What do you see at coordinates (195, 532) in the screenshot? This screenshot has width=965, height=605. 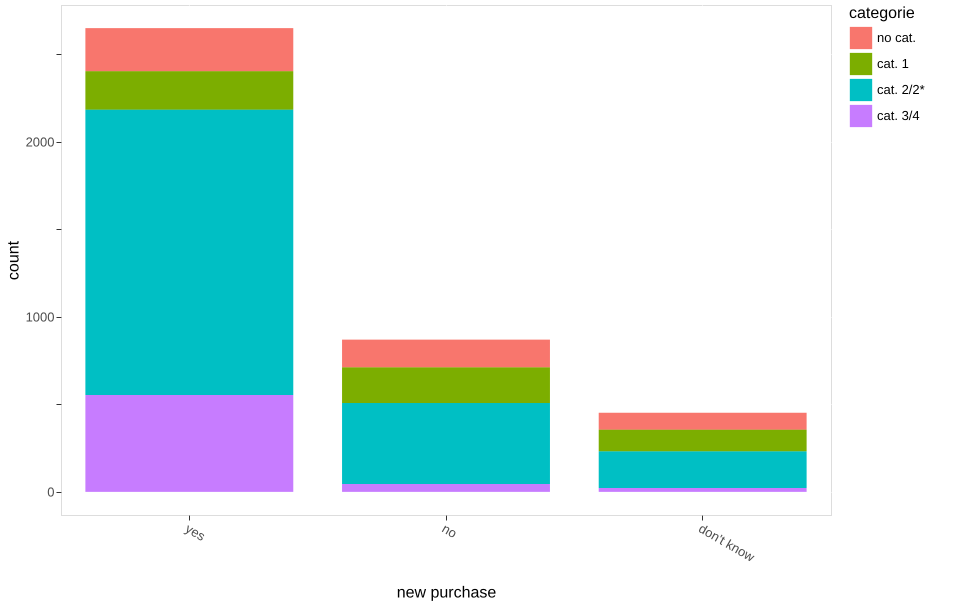 I see `x-tick-label: yes` at bounding box center [195, 532].